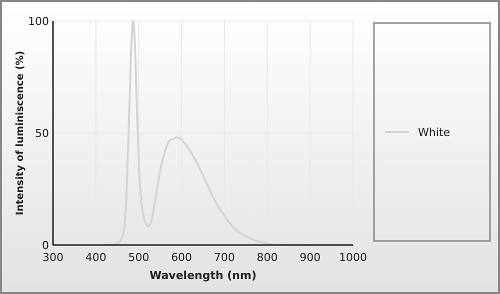  I want to click on x-tick-label: 900, so click(310, 257).